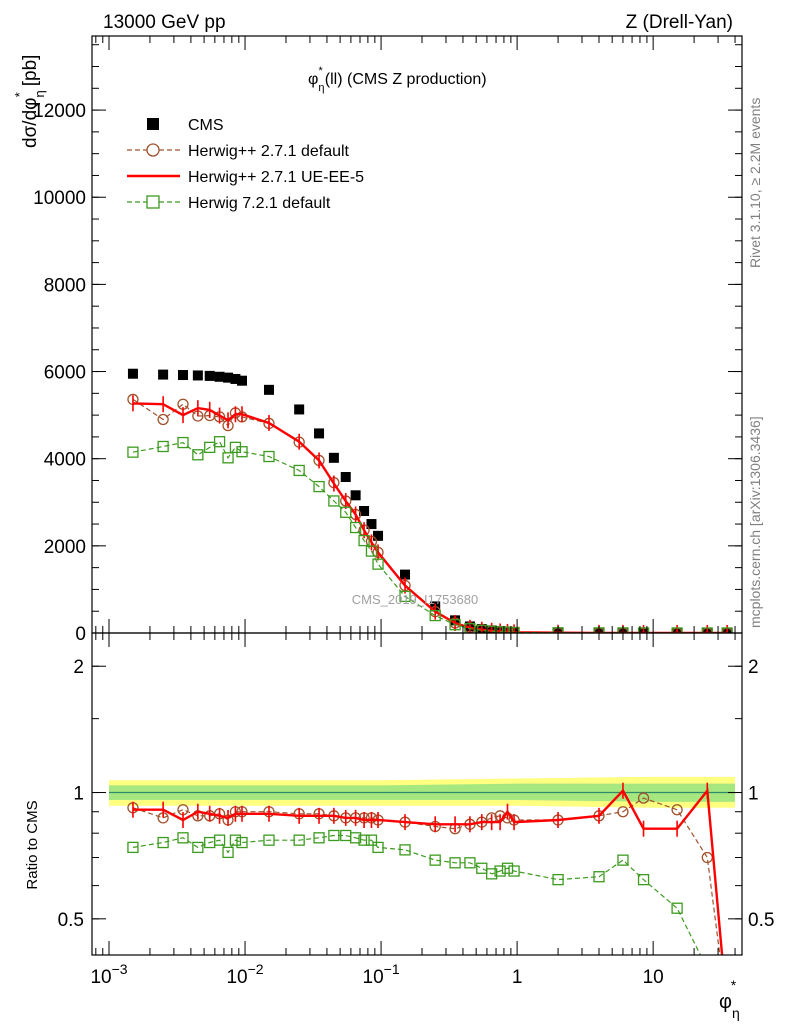 This screenshot has width=786, height=1024. What do you see at coordinates (65, 373) in the screenshot?
I see `main-y-tick-label: 6000` at bounding box center [65, 373].